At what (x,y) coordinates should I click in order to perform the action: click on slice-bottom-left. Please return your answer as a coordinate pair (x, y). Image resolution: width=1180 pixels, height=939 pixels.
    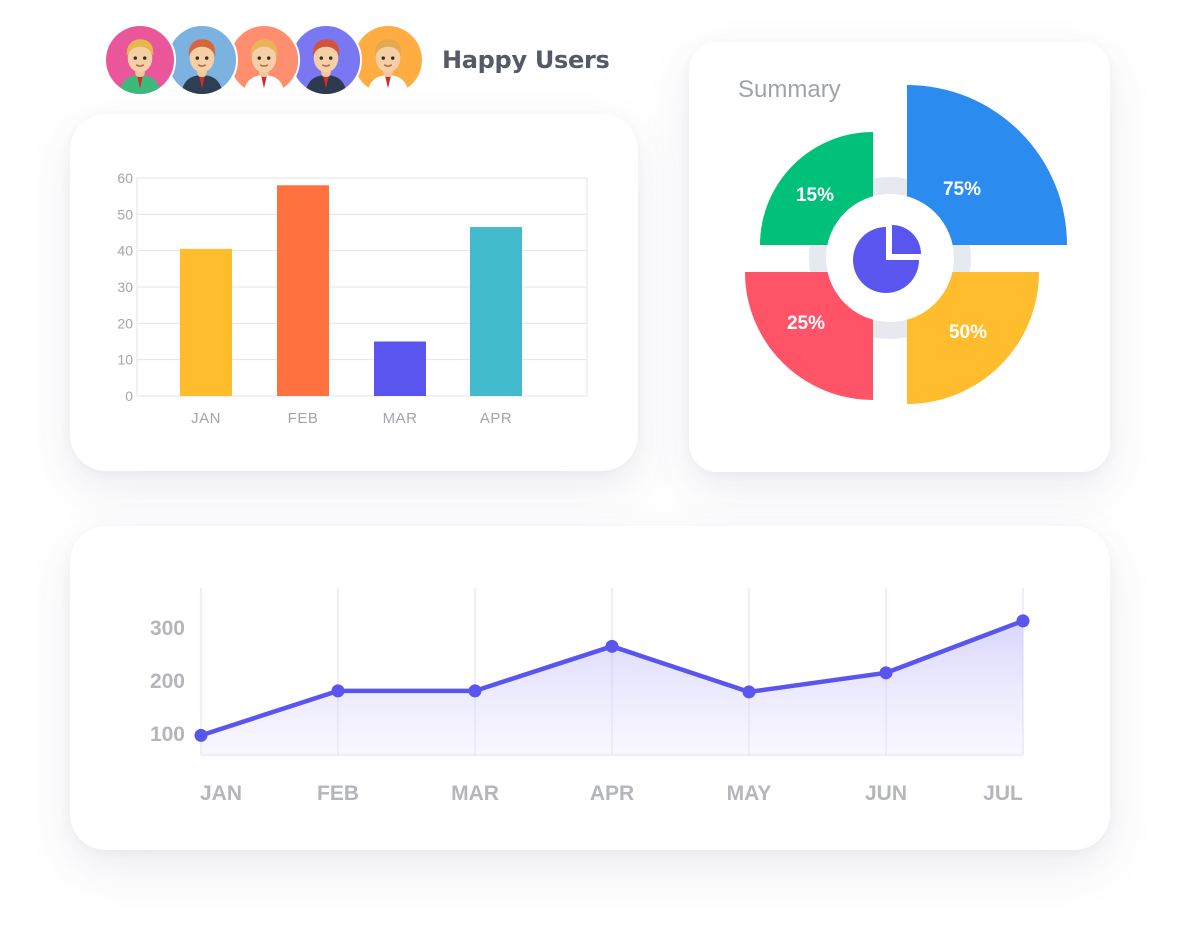
    Looking at the image, I should click on (809, 336).